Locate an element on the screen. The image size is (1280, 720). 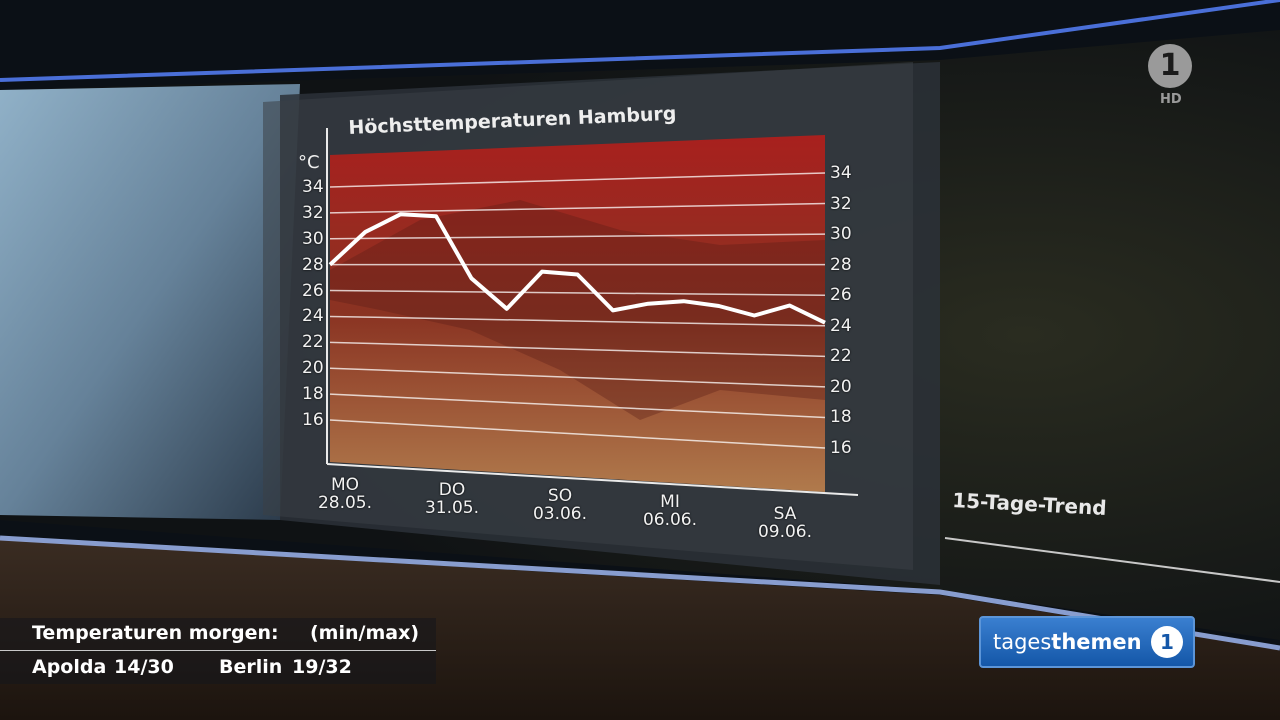
x-tick-date: 03.06. is located at coordinates (560, 514).